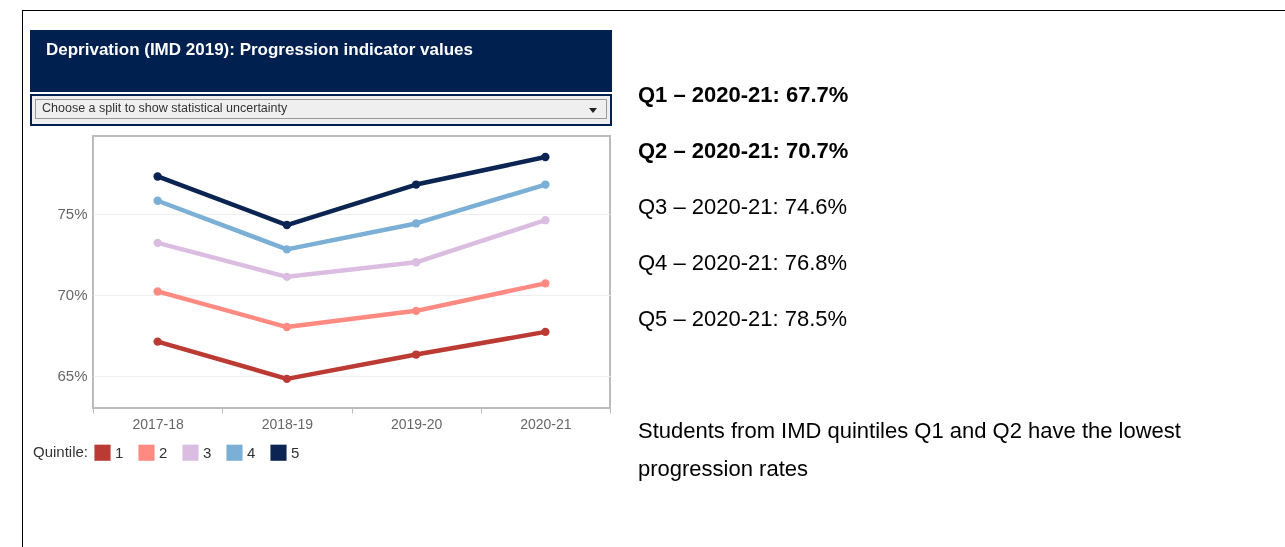 The height and width of the screenshot is (547, 1285). I want to click on y-tick-label: 70%, so click(72, 295).